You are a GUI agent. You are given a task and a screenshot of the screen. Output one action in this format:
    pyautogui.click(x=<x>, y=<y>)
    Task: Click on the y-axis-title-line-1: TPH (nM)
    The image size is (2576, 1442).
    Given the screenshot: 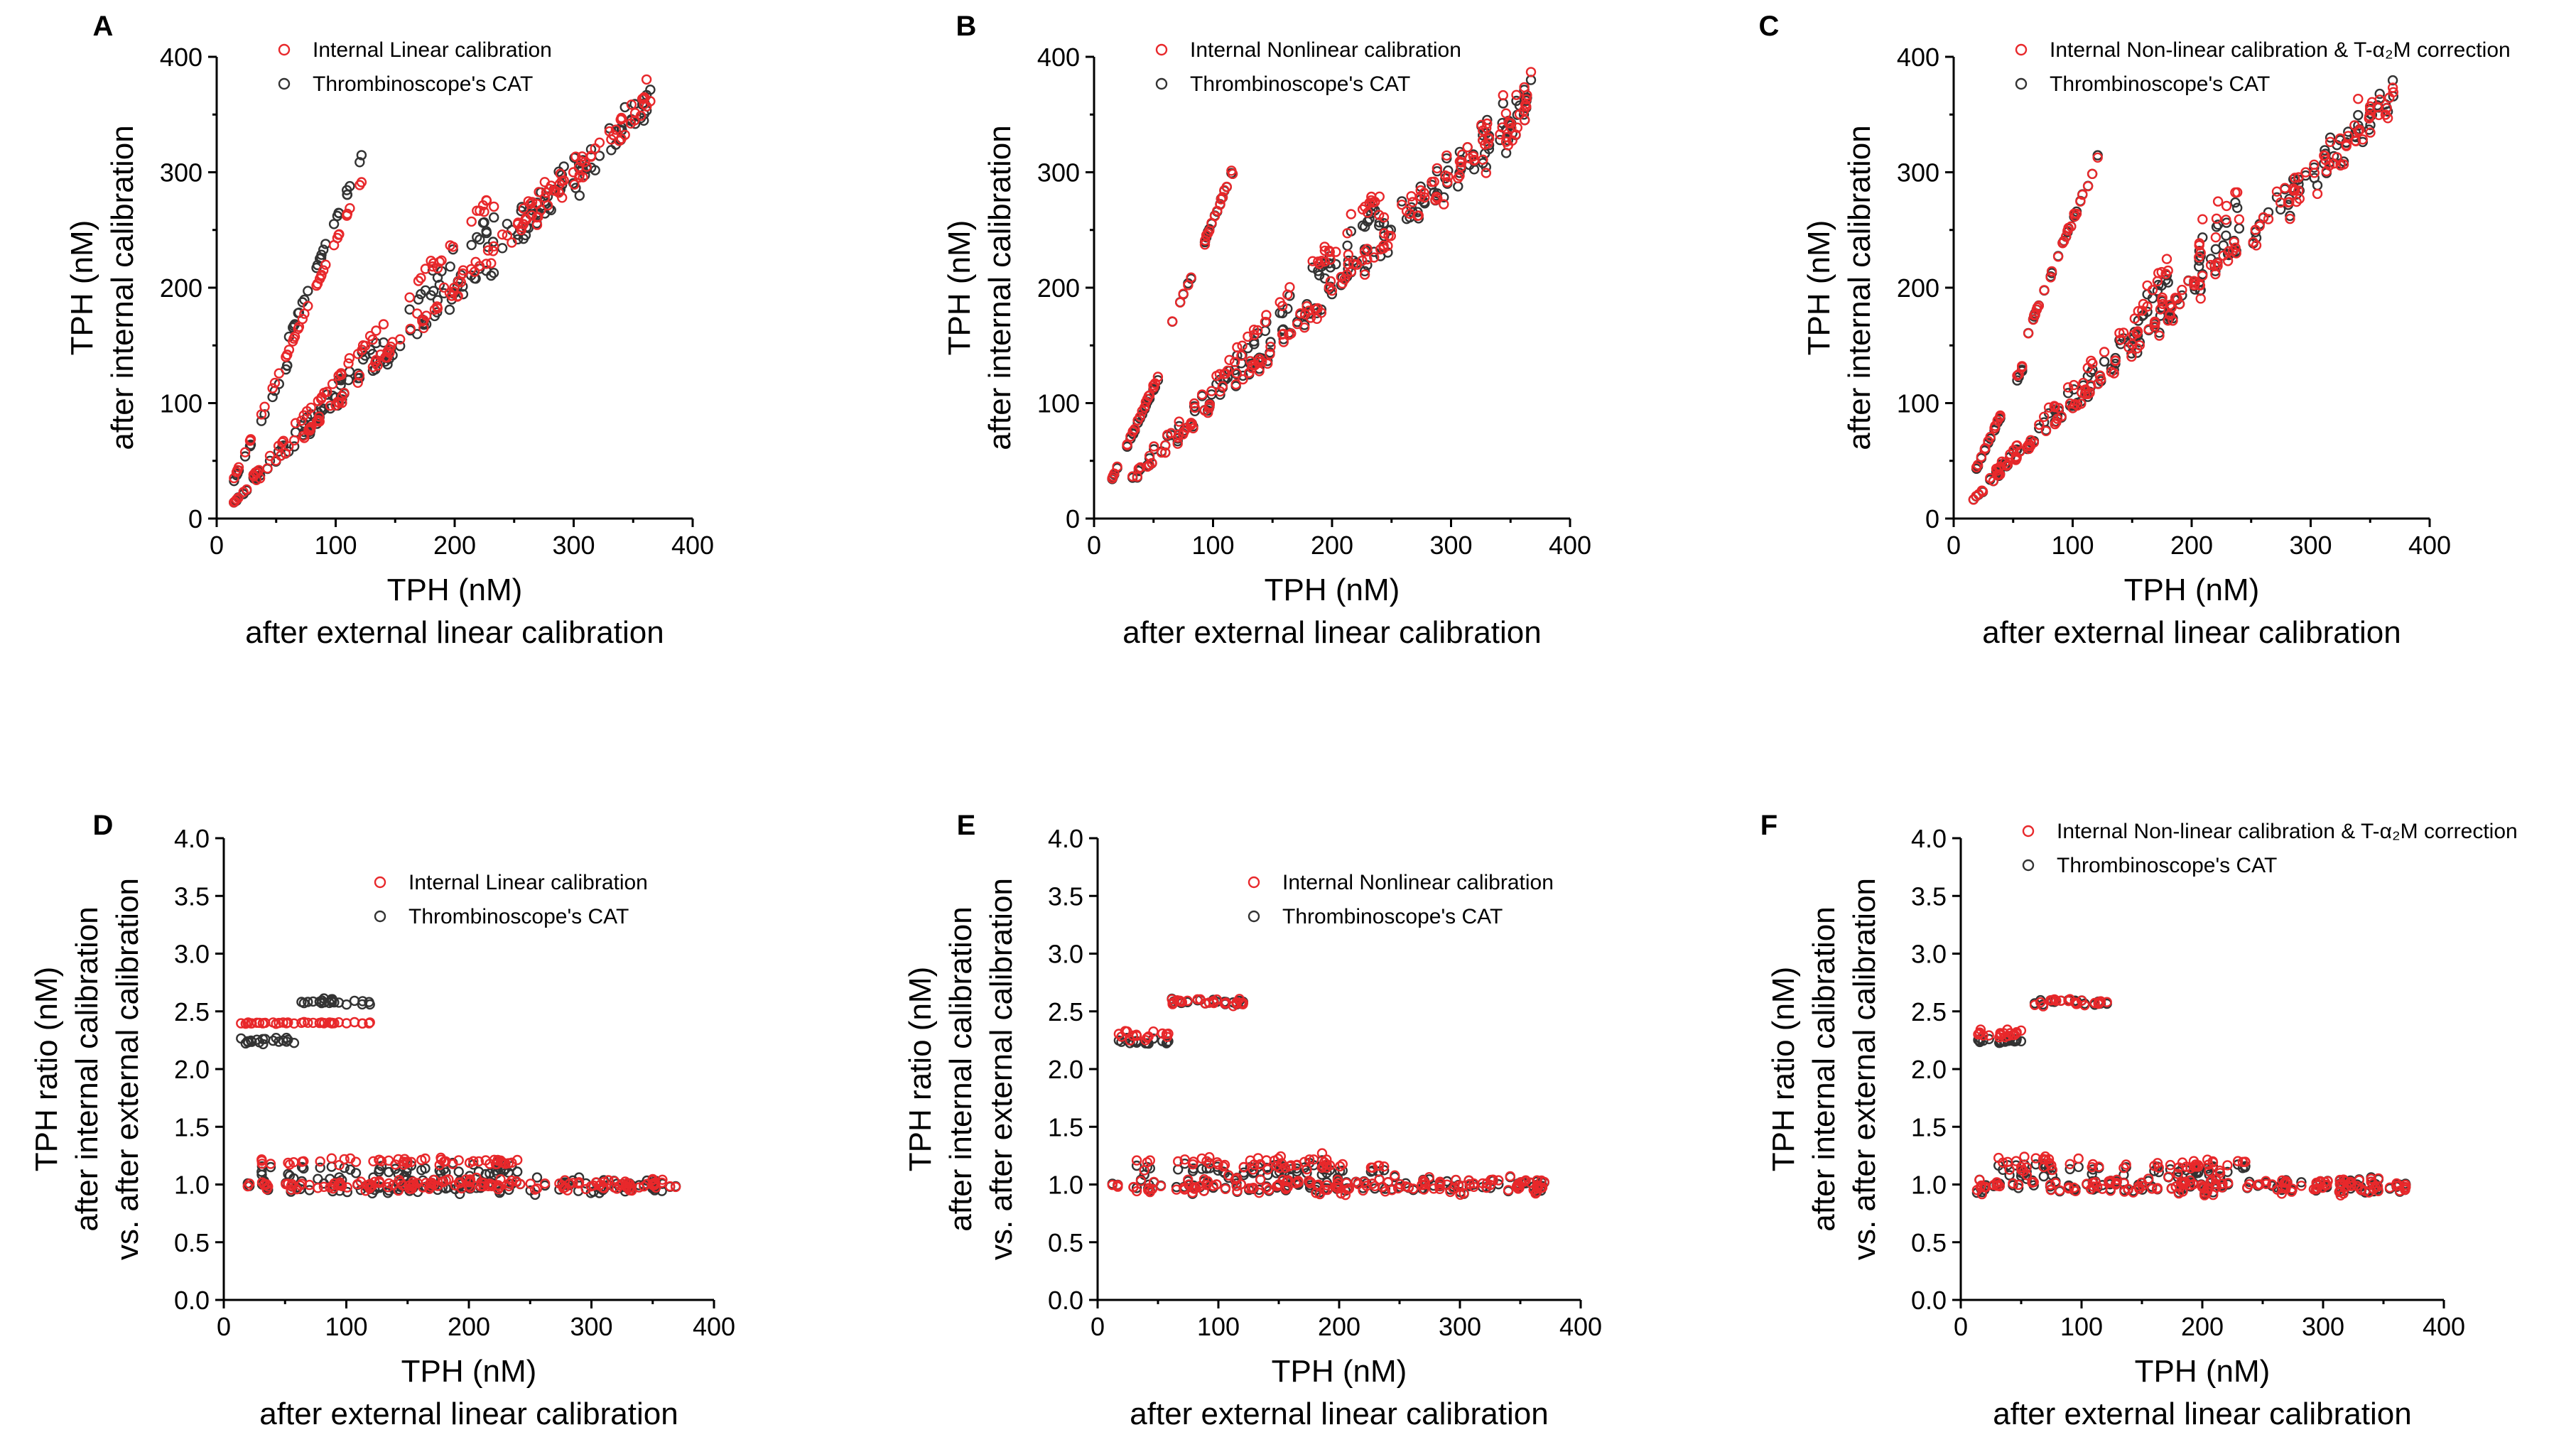 What is the action you would take?
    pyautogui.click(x=82, y=288)
    